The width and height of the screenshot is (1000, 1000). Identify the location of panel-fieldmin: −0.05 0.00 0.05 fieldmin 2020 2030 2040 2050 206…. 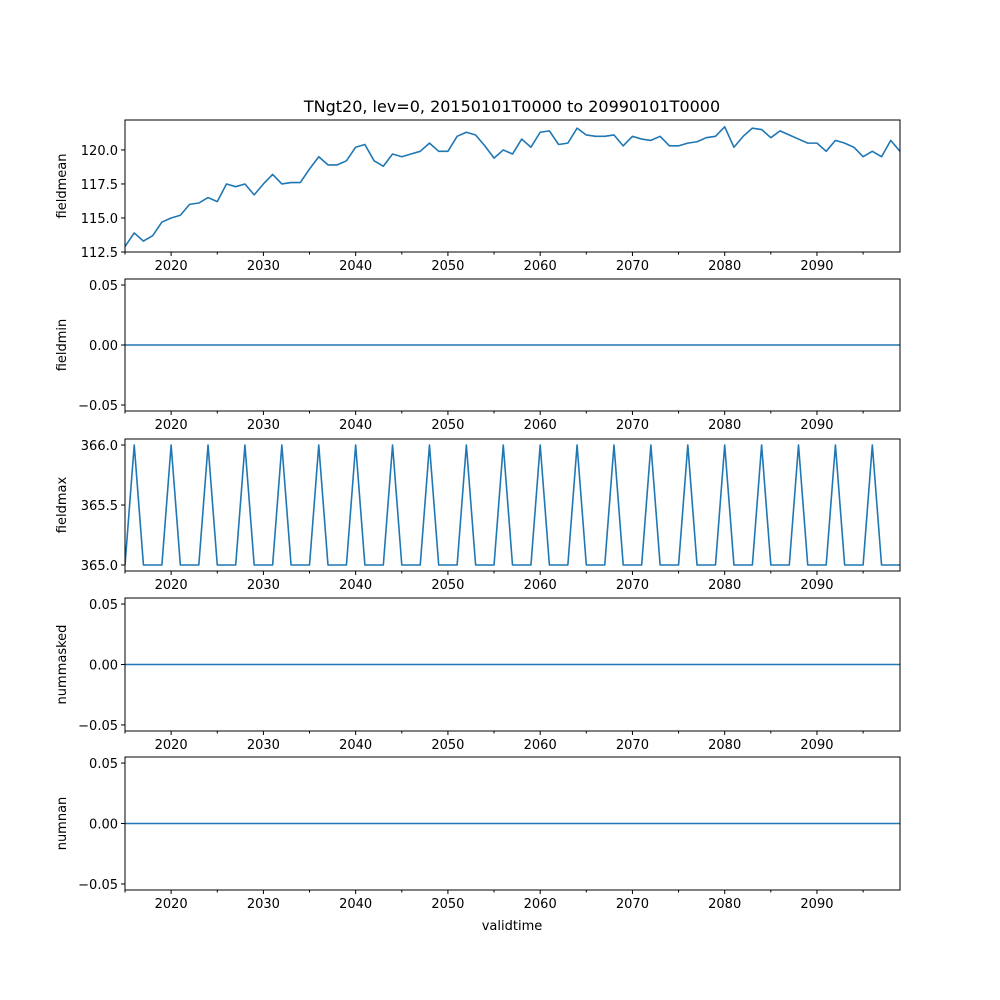
(478, 355).